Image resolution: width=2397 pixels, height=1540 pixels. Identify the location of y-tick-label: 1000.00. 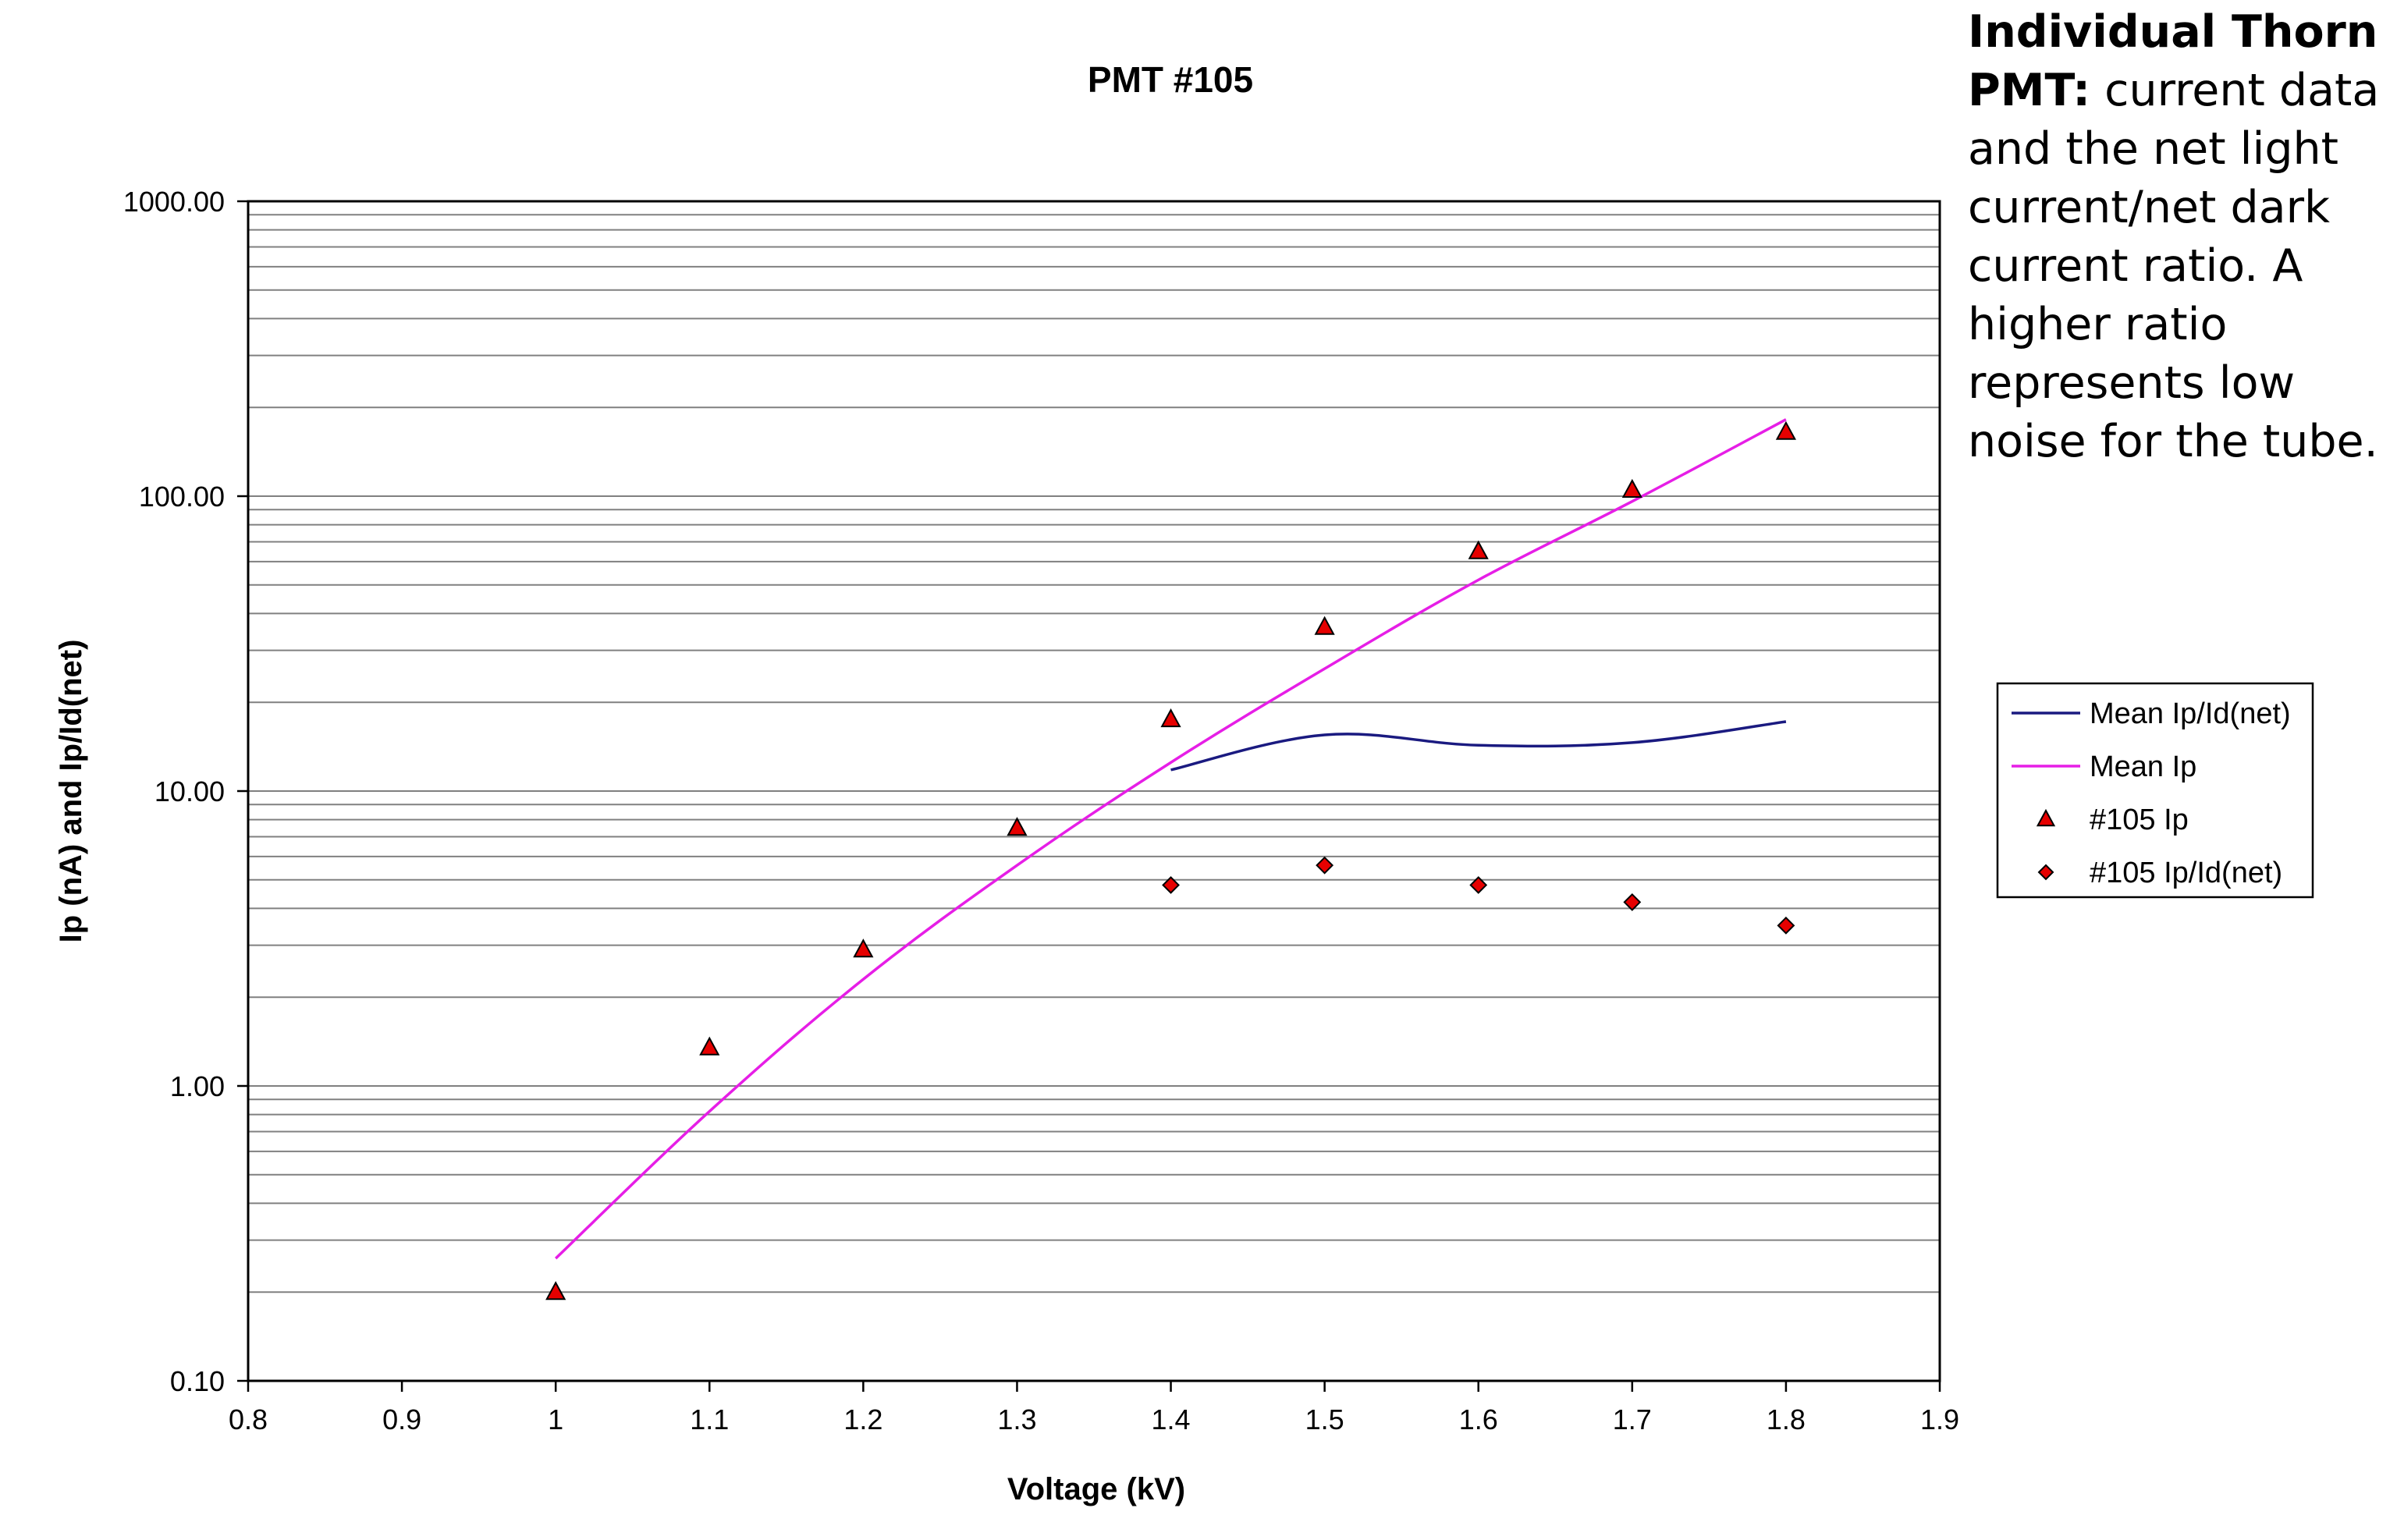
(174, 202).